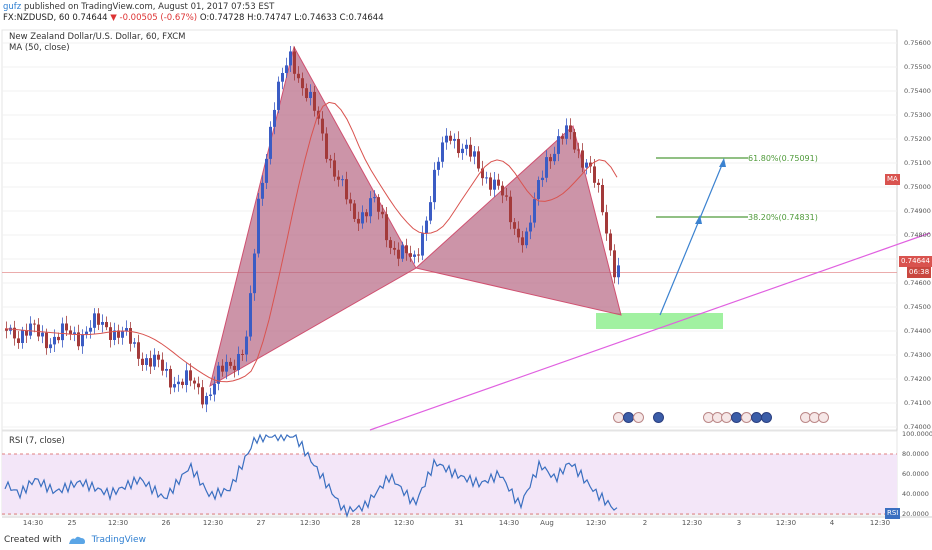 The height and width of the screenshot is (550, 932). Describe the element at coordinates (917, 43) in the screenshot. I see `price-tick-label: 0.75600` at that location.